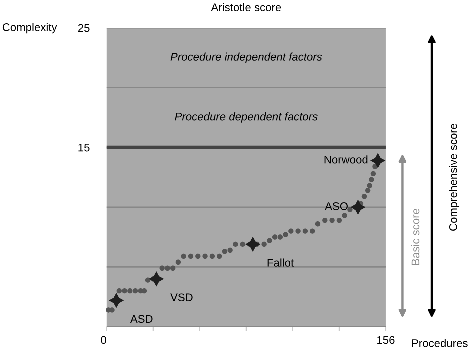  Describe the element at coordinates (246, 7) in the screenshot. I see `chart-title: Aristotle score` at that location.